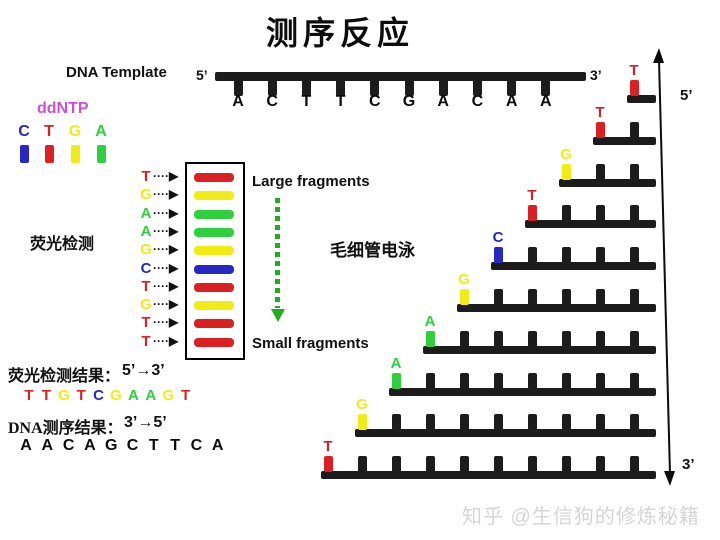 This screenshot has height=540, width=720. I want to click on ladder-three-prime-label: 3’, so click(688, 464).